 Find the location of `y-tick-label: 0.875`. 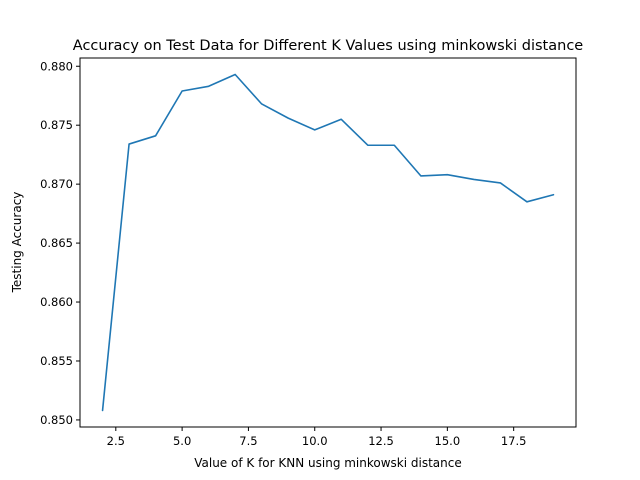

y-tick-label: 0.875 is located at coordinates (56, 125).